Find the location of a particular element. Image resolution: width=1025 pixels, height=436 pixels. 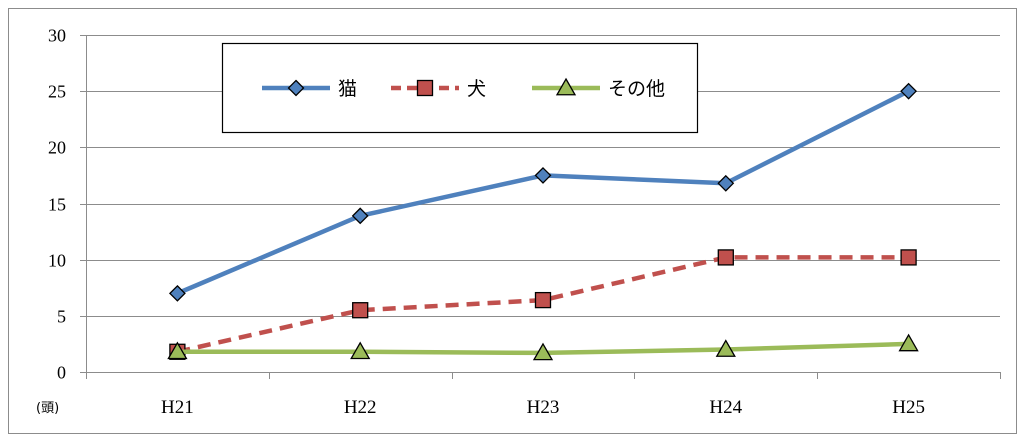

x-tick-label: H22 is located at coordinates (360, 407).